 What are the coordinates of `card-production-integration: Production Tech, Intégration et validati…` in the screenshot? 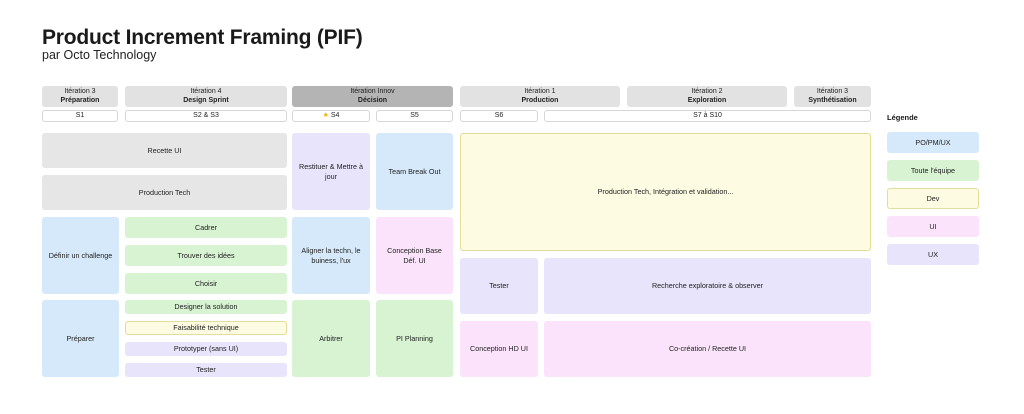 It's located at (665, 192).